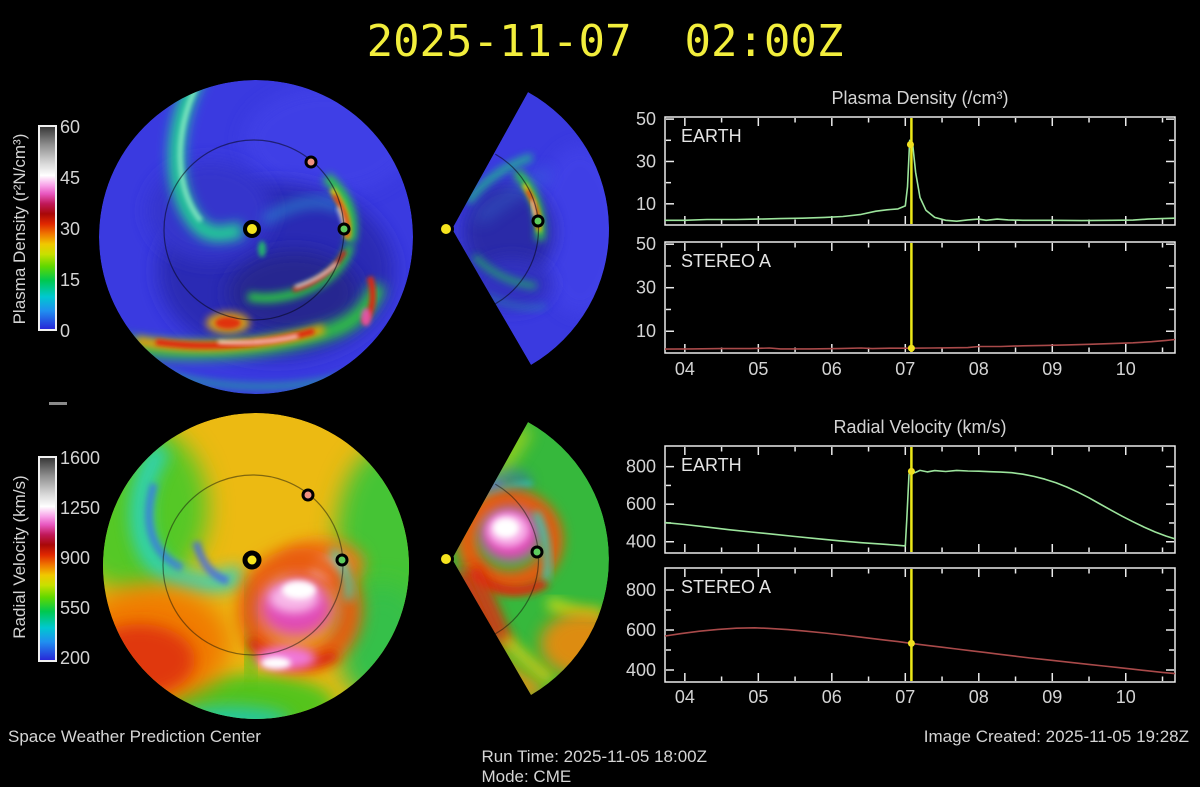 This screenshot has height=787, width=1200. Describe the element at coordinates (80, 508) in the screenshot. I see `velocity-colorbar-tick: 1250` at that location.